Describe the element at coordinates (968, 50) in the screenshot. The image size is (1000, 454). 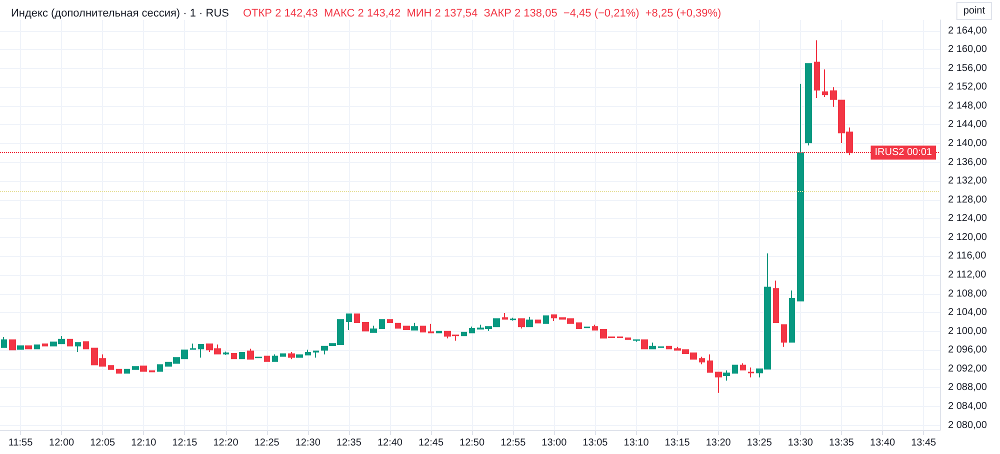
I see `y-tick-label: 2 160,00` at that location.